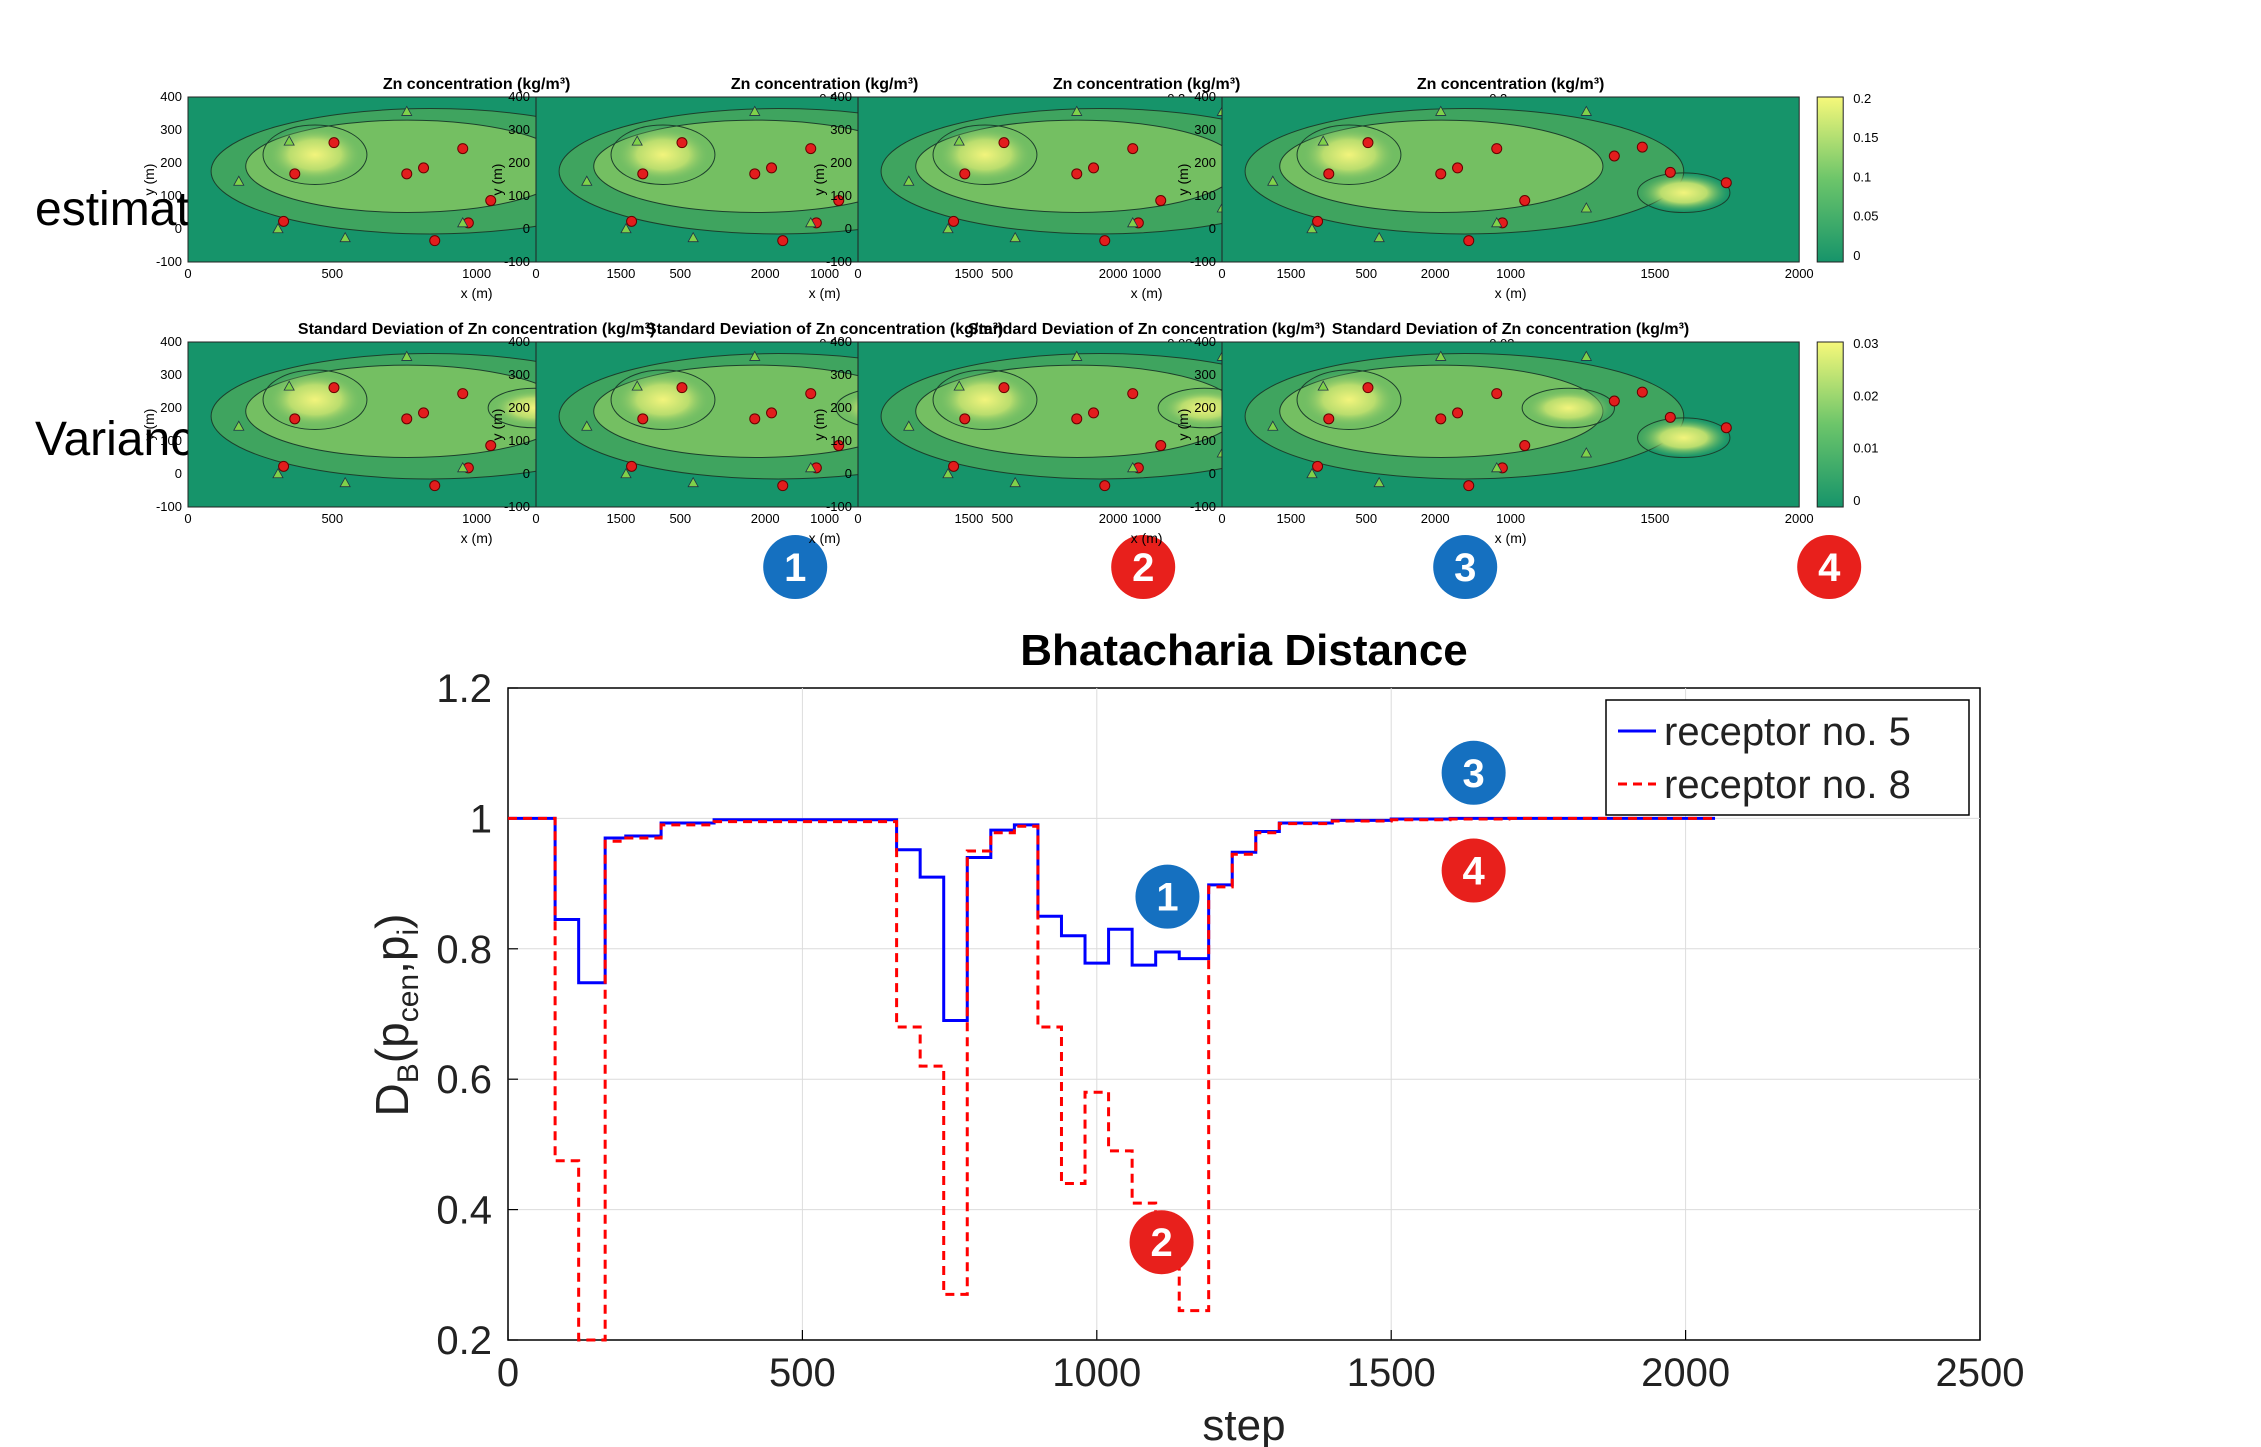 Image resolution: width=2261 pixels, height=1447 pixels. I want to click on colorbar-tick: 0.05, so click(1865, 216).